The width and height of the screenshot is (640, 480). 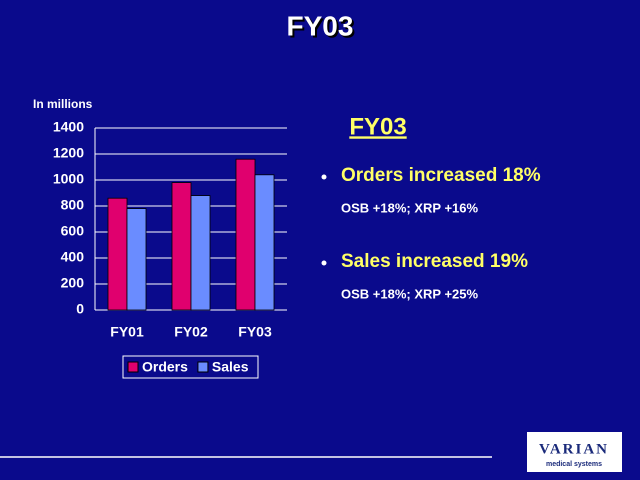 What do you see at coordinates (73, 231) in the screenshot?
I see `y-tick-label: 600` at bounding box center [73, 231].